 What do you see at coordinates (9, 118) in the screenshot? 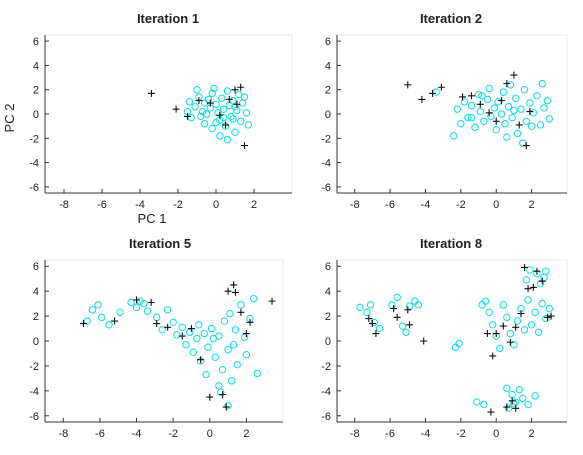
I see `y-axis-label: PC 2` at bounding box center [9, 118].